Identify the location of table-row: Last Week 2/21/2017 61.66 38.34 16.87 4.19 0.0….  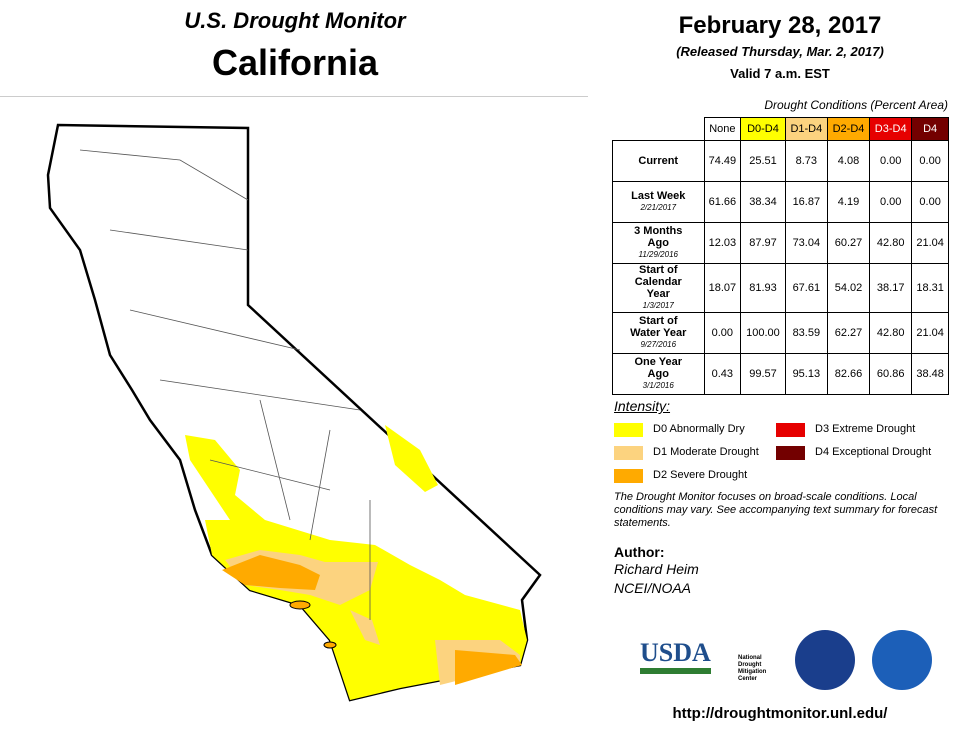
(780, 202).